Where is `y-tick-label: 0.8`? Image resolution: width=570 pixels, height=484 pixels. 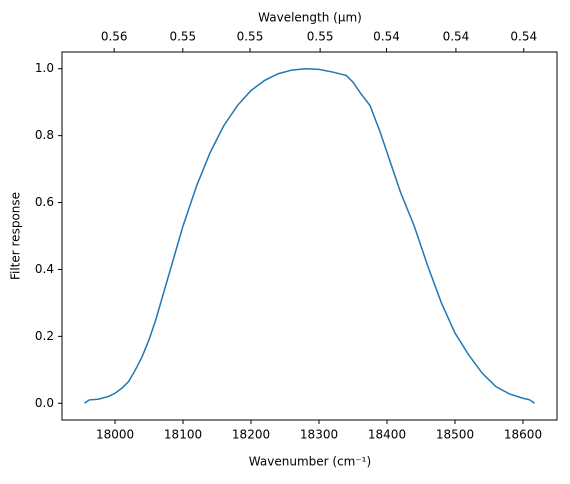
y-tick-label: 0.8 is located at coordinates (44, 135).